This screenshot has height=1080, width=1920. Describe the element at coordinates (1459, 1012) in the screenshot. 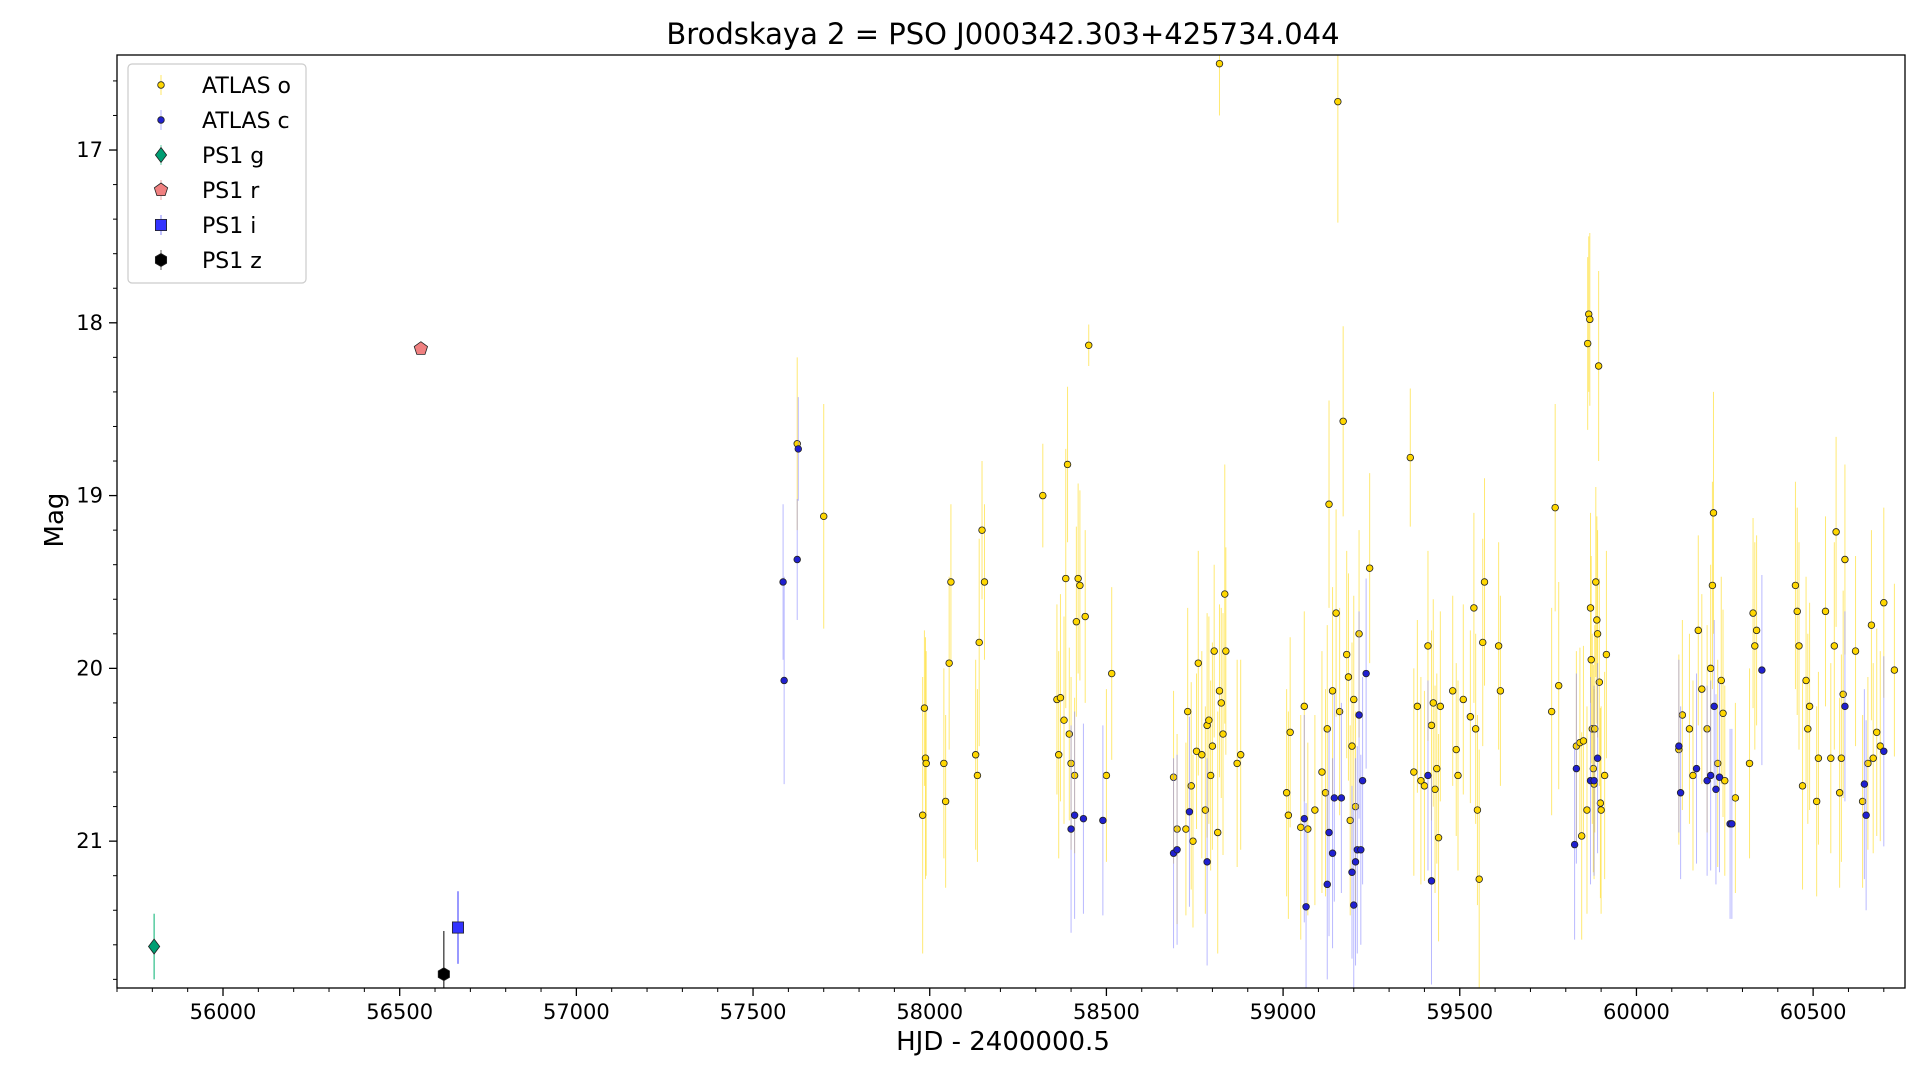

I see `x-tick-label: 59500` at that location.